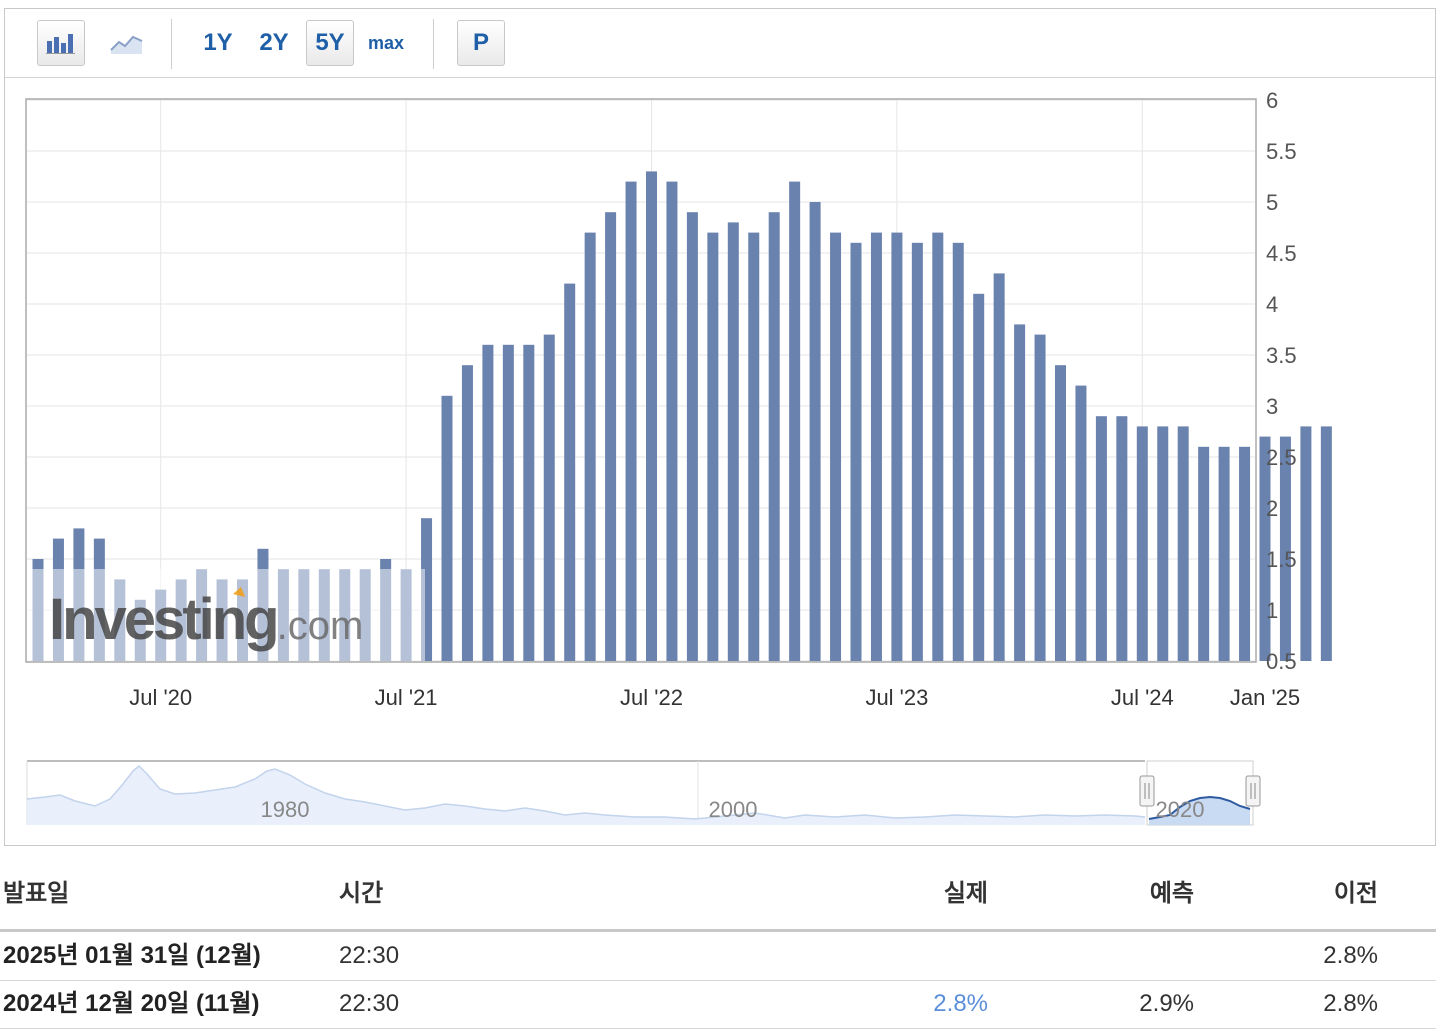 The image size is (1441, 1032). Describe the element at coordinates (718, 894) in the screenshot. I see `table-header: 발표일 시간 실제 예측 이전` at that location.